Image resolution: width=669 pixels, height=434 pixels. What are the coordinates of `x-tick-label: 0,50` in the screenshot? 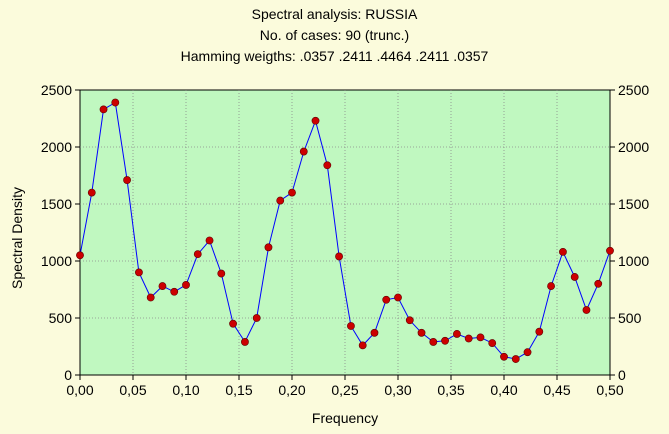 It's located at (609, 390).